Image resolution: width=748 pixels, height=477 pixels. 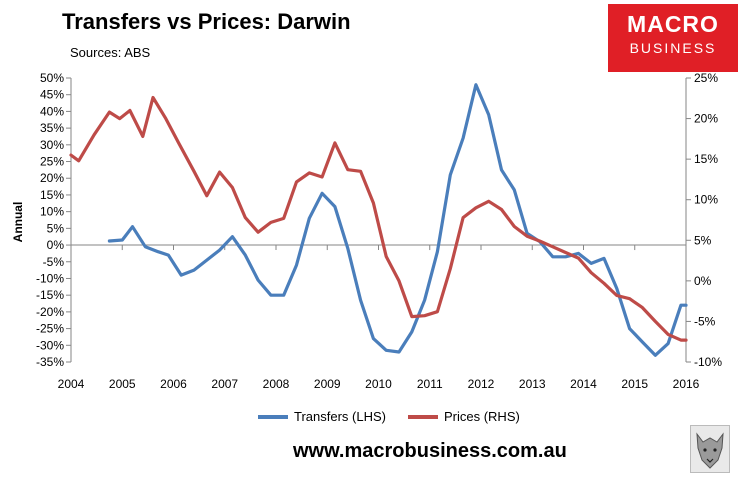 What do you see at coordinates (52, 162) in the screenshot?
I see `y-left-tick-label: 25%` at bounding box center [52, 162].